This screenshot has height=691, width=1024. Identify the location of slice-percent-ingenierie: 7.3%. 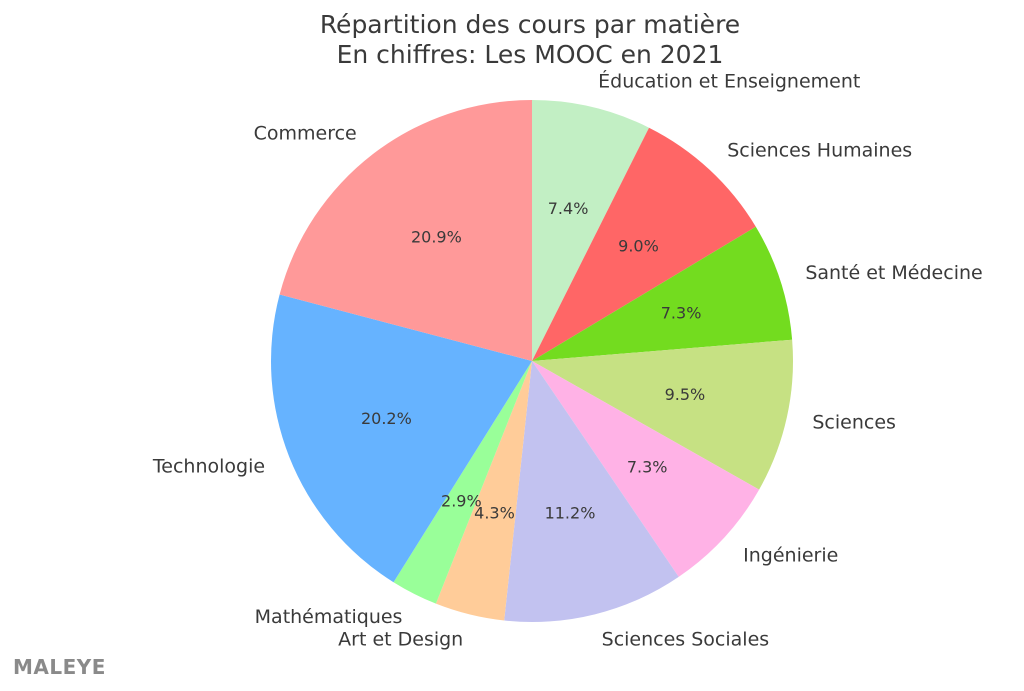
(647, 467).